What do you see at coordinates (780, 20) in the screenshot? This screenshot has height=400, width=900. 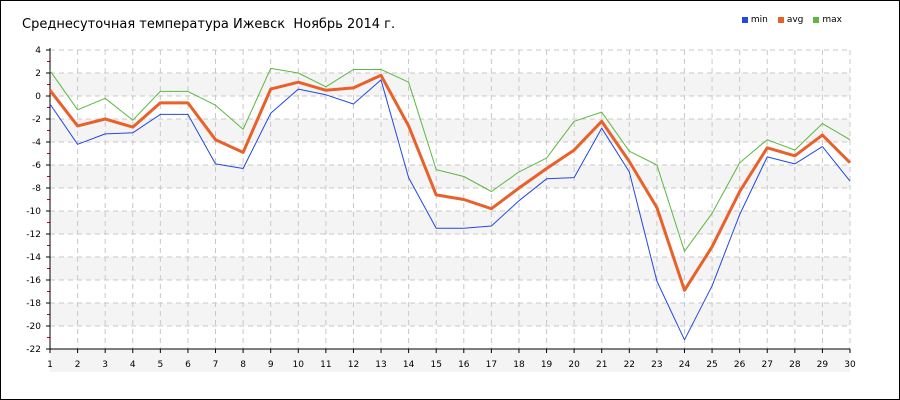 I see `legend-swatch-avg` at bounding box center [780, 20].